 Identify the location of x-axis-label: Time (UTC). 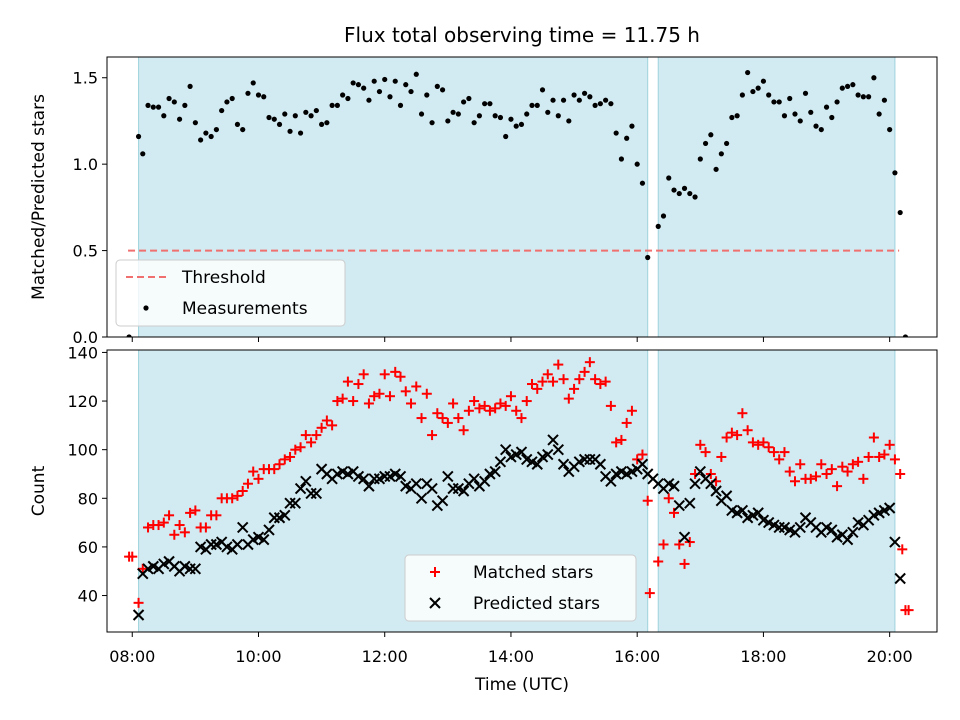
(521, 685).